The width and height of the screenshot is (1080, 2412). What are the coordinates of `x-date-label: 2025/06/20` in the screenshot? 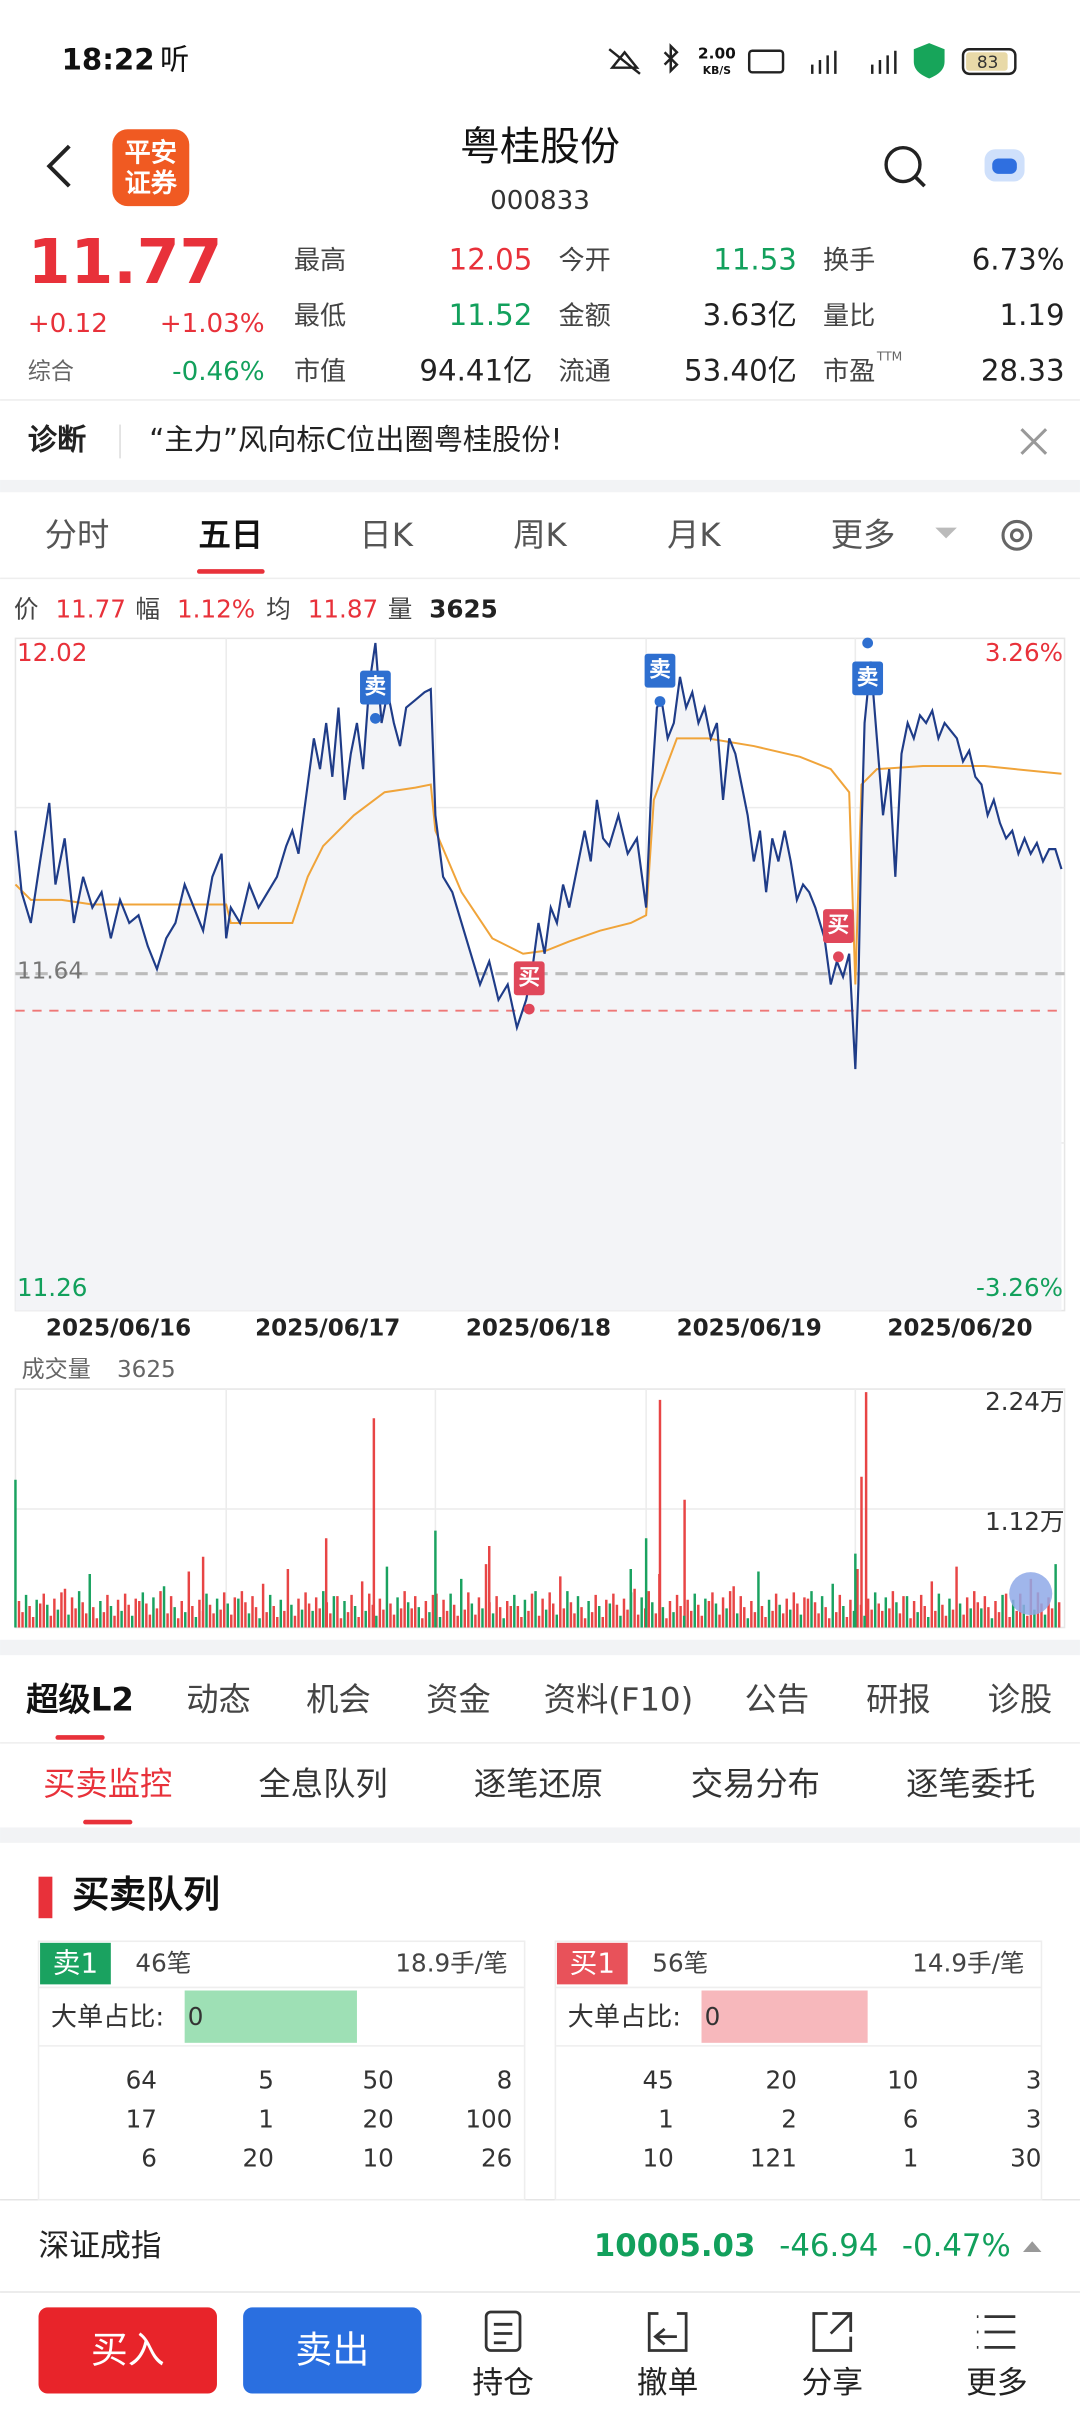 It's located at (959, 1329).